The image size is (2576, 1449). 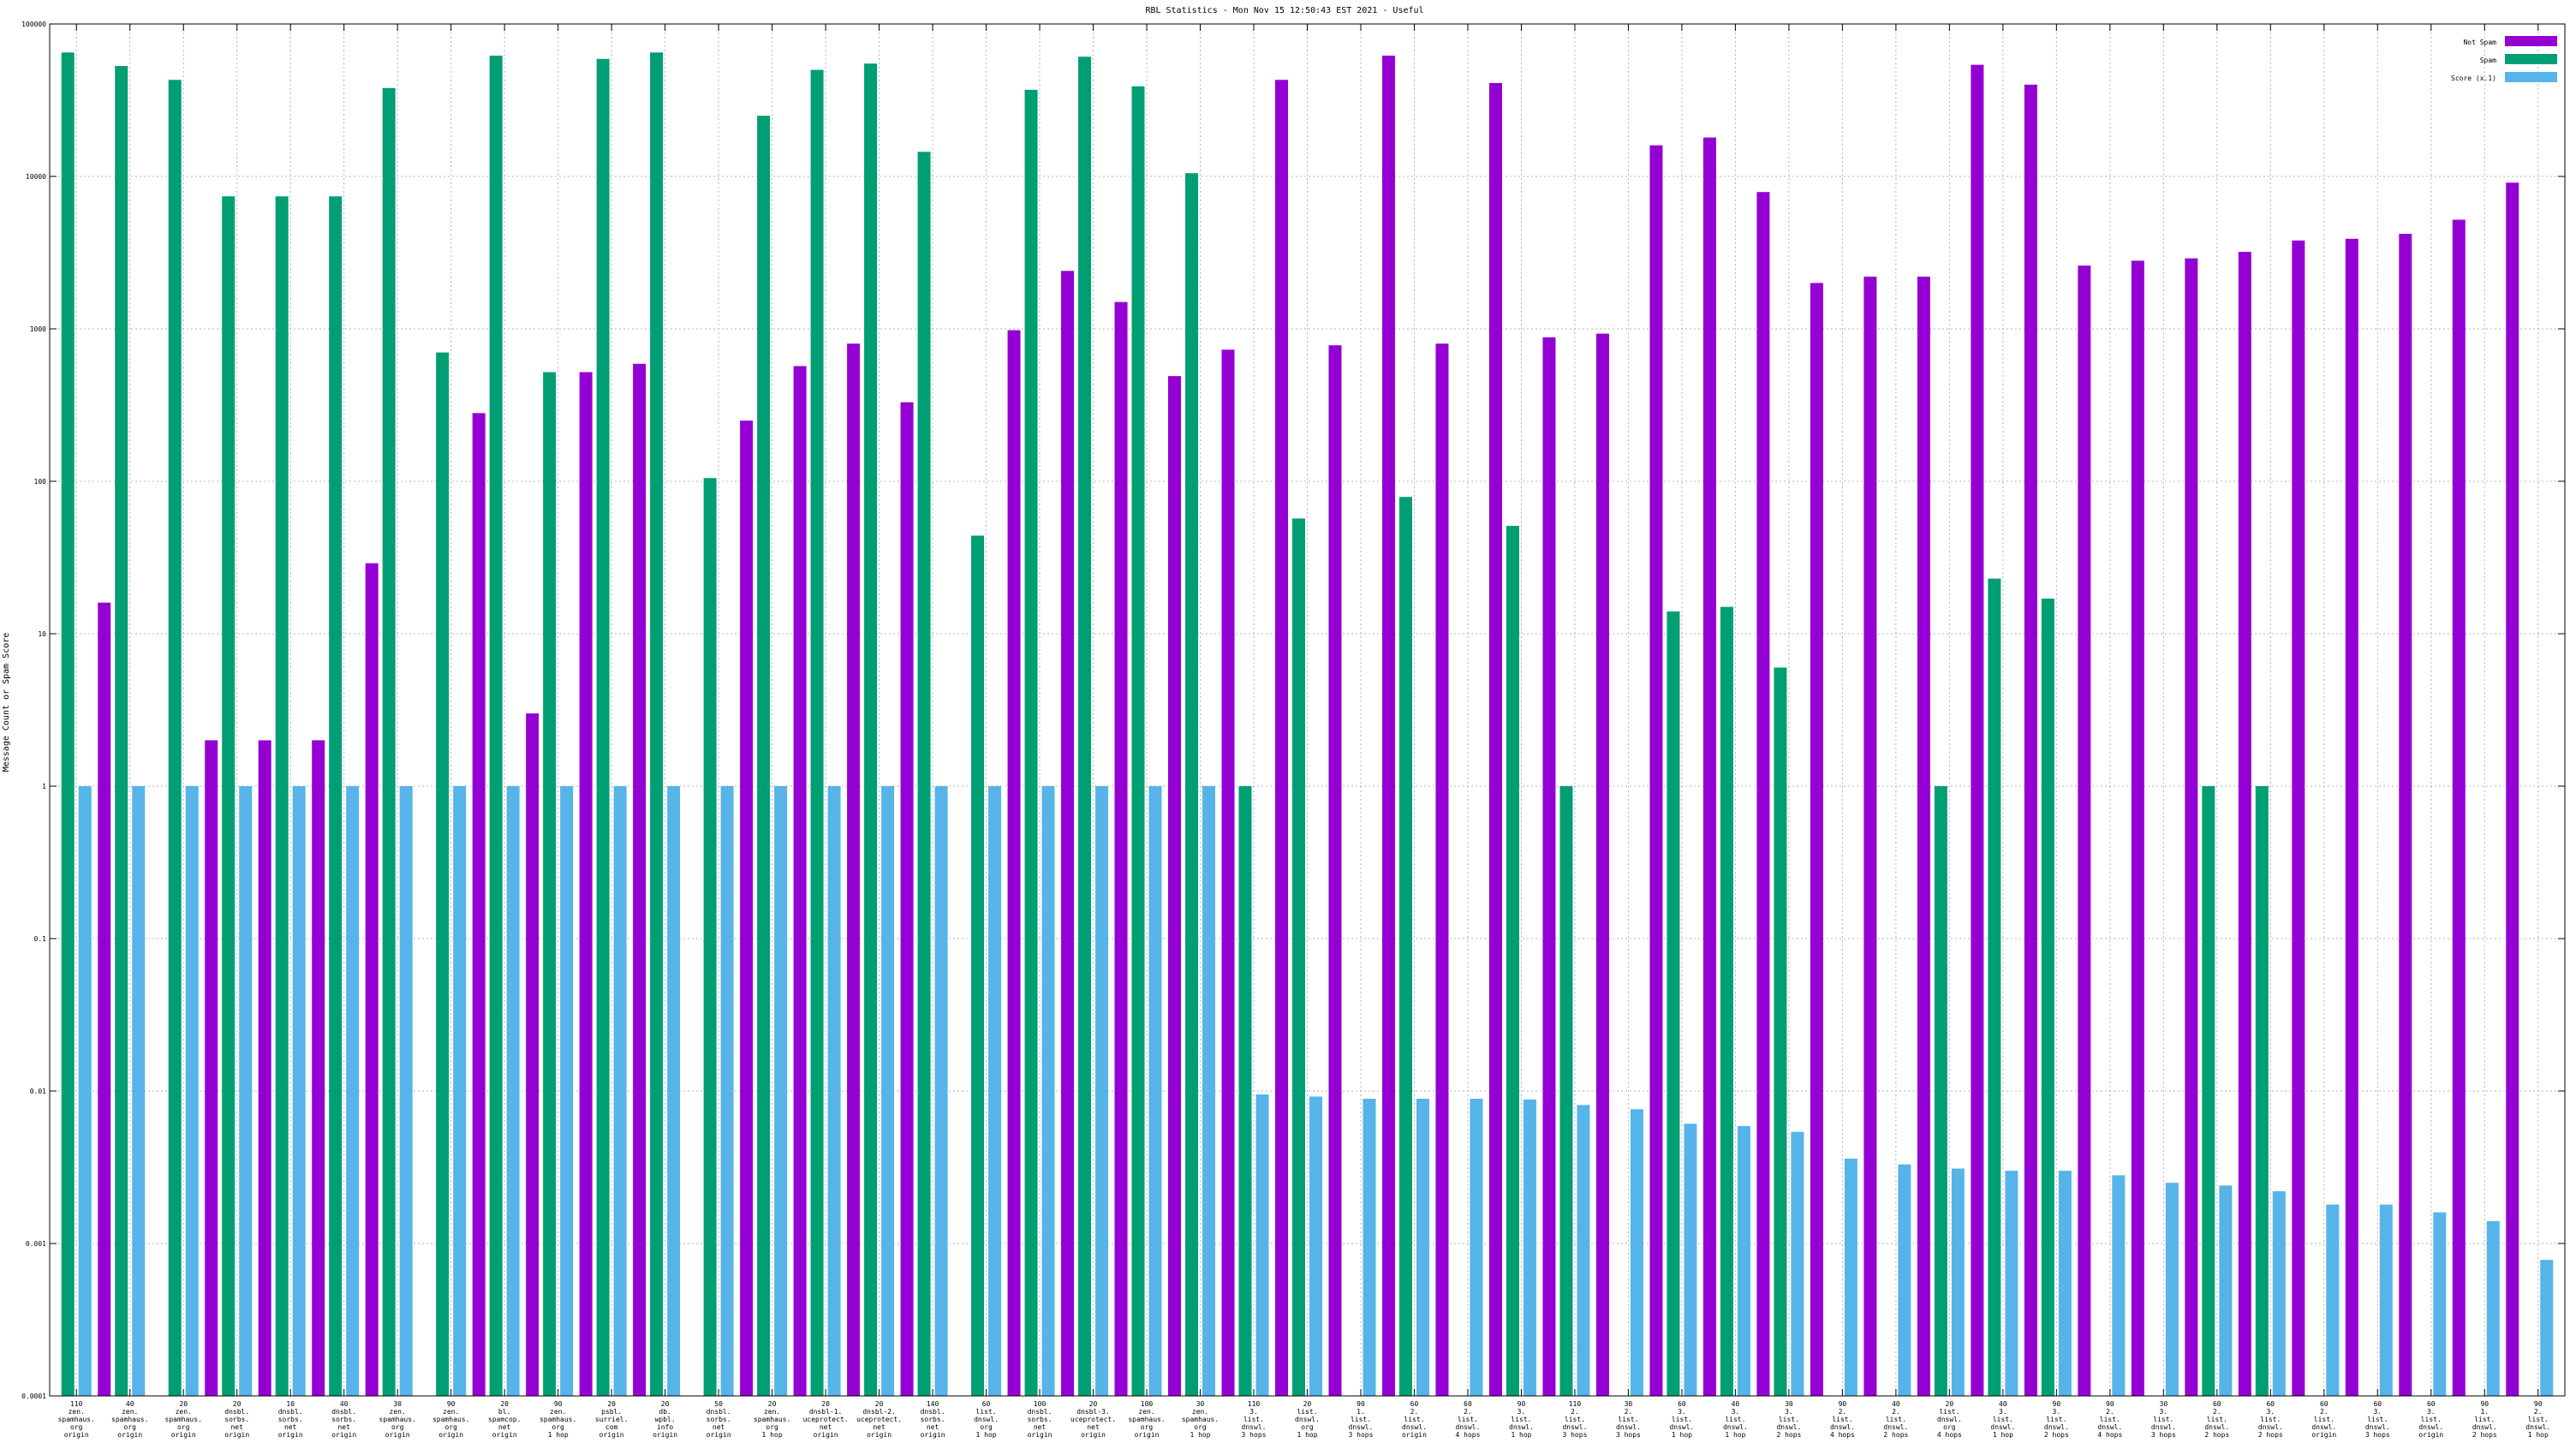 I want to click on x-tick-label: 60 2. list. dnswl. 2 hops, so click(x=2216, y=1419).